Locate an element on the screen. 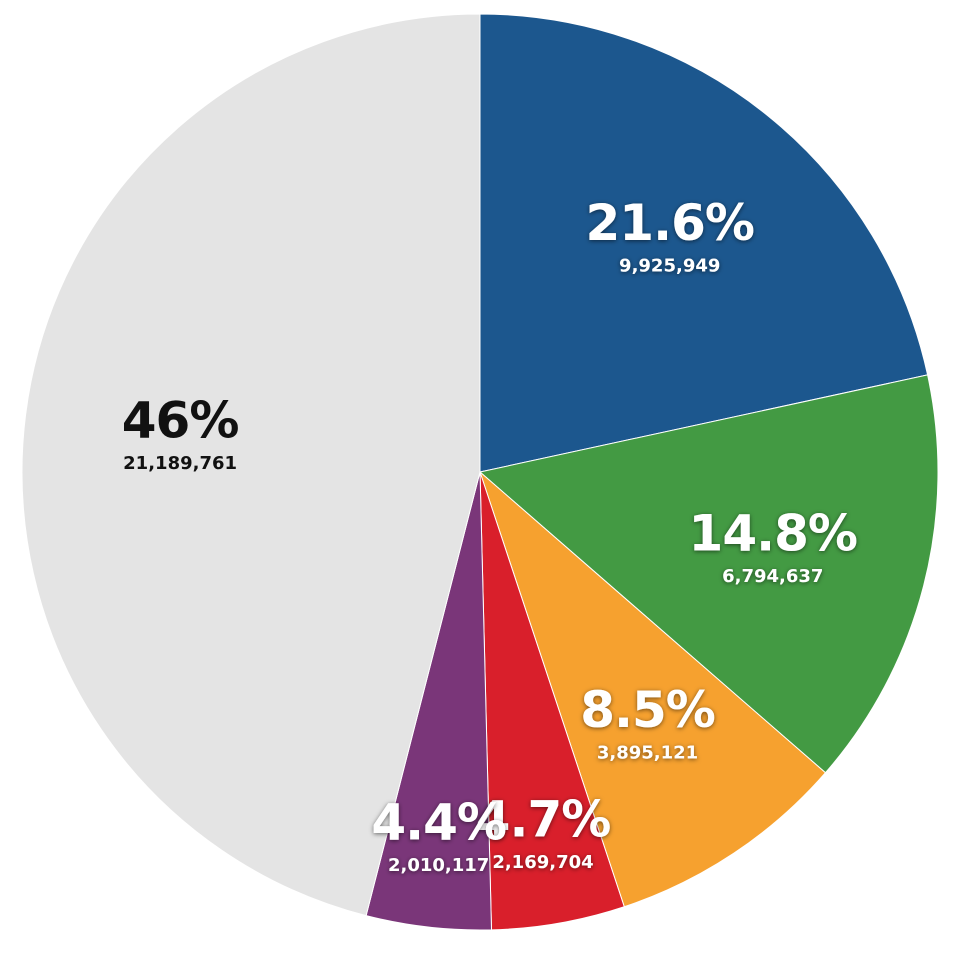 Image resolution: width=960 pixels, height=960 pixels. value-label: 14.8% is located at coordinates (773, 534).